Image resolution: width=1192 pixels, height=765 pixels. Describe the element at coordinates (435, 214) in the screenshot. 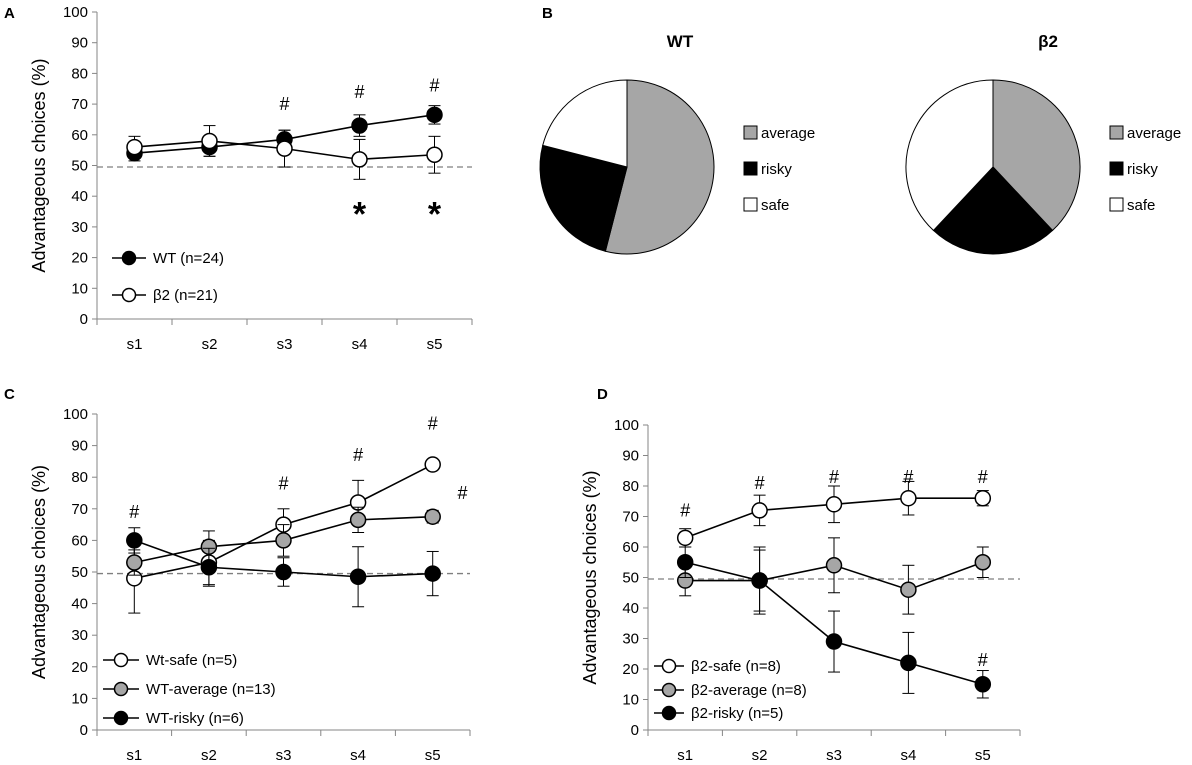

I see `a-significance-star: *` at that location.